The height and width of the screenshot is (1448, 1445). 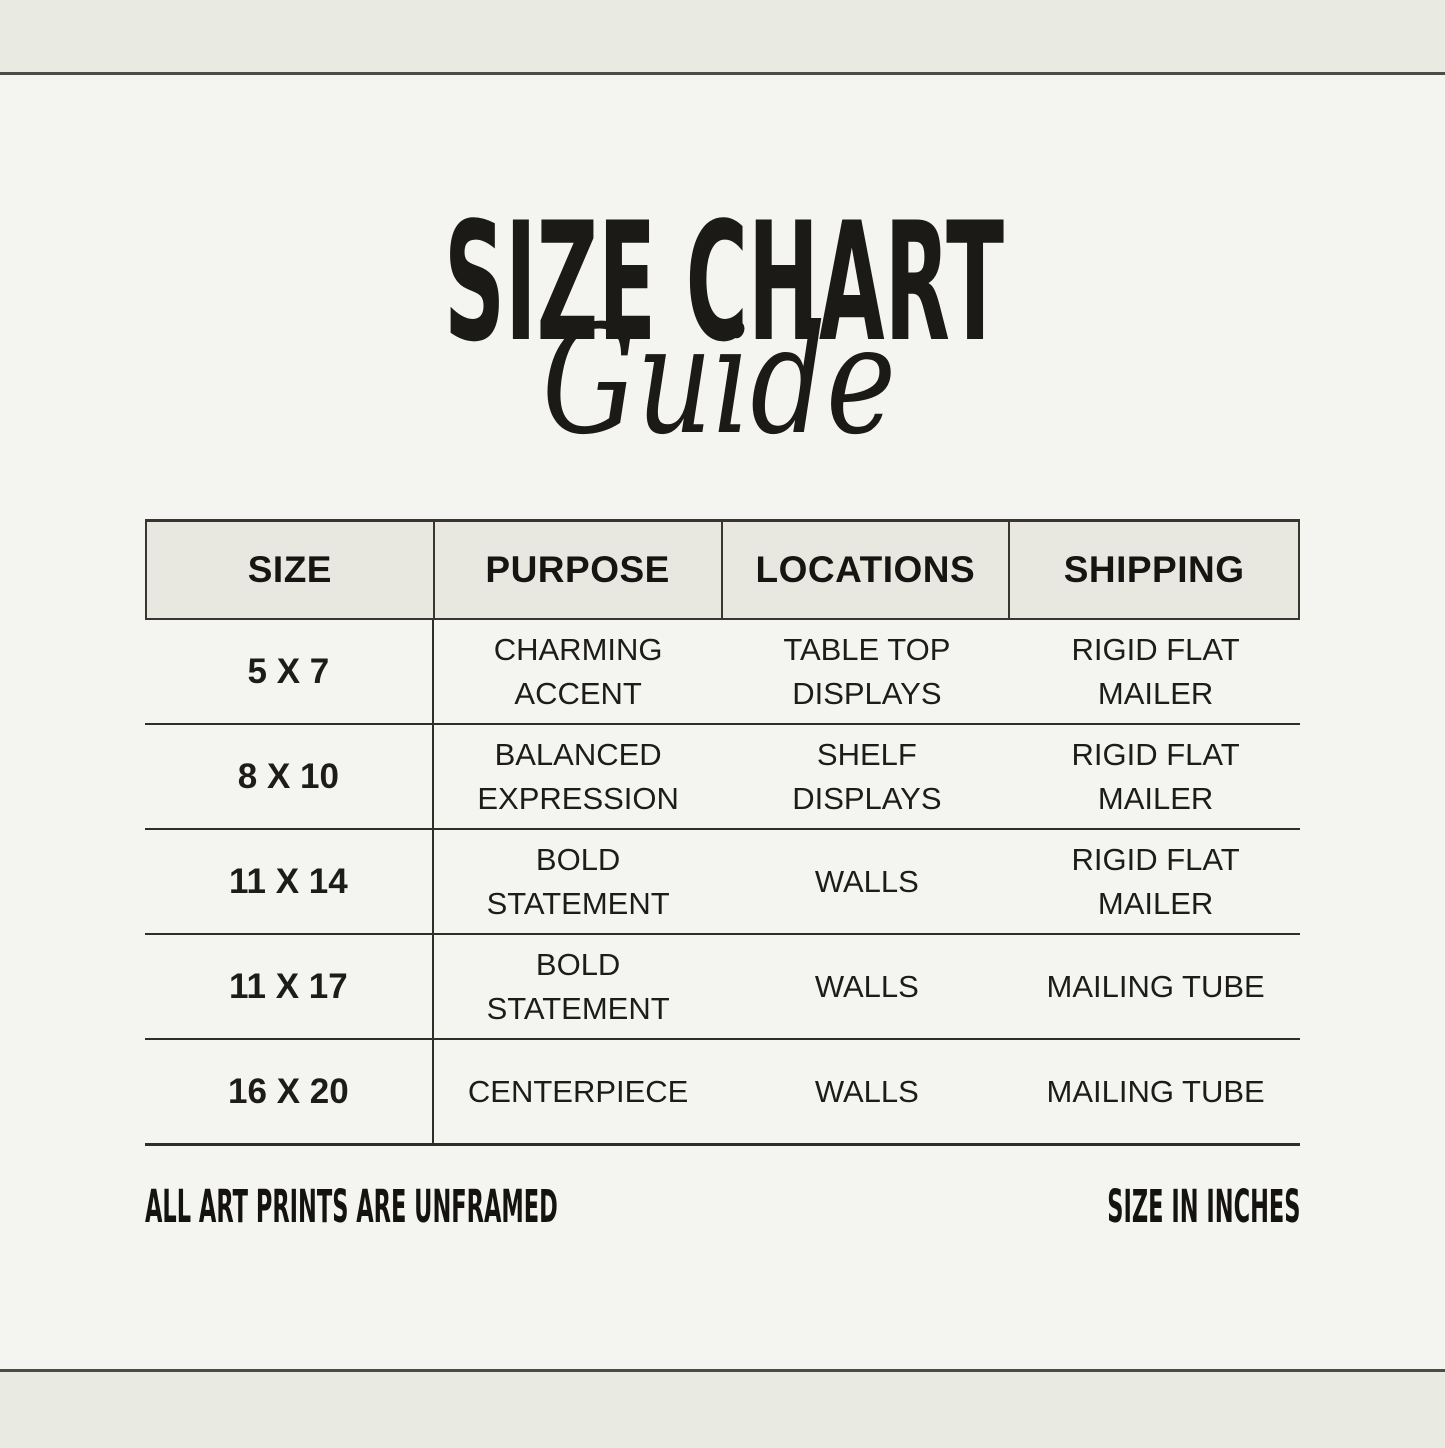 I want to click on table-header-row: SIZE PURPOSE LOCATIONS SHIPPING, so click(x=722, y=569).